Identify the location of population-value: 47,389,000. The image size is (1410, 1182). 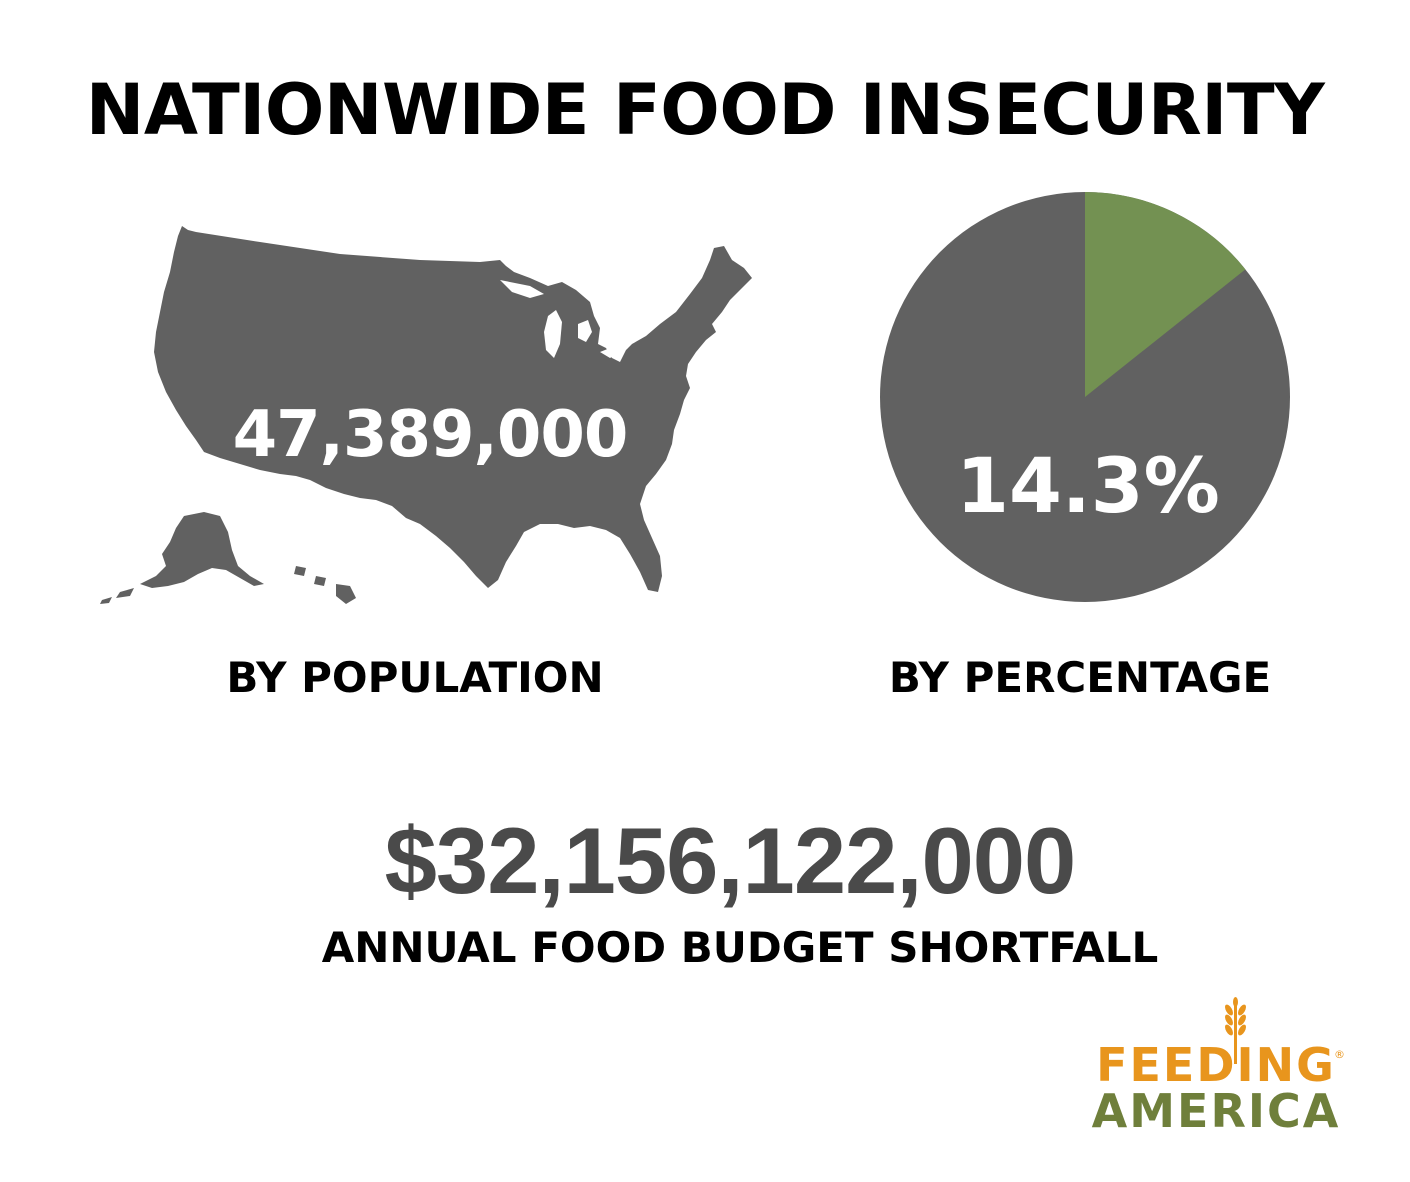
(430, 435).